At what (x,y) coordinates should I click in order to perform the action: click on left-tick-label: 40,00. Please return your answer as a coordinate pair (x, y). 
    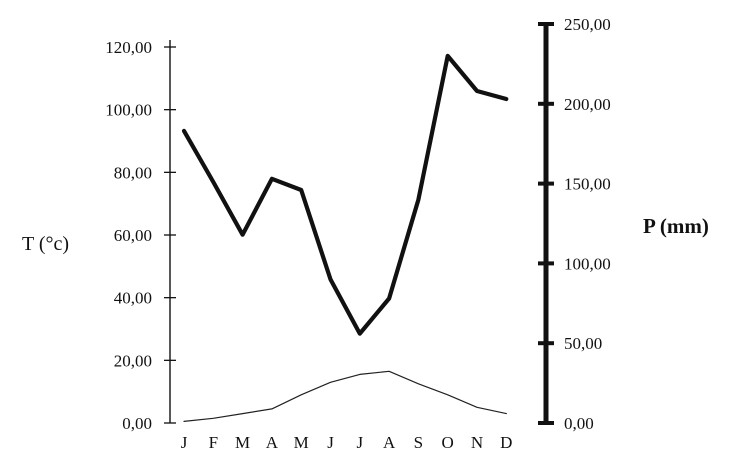
    Looking at the image, I should click on (133, 298).